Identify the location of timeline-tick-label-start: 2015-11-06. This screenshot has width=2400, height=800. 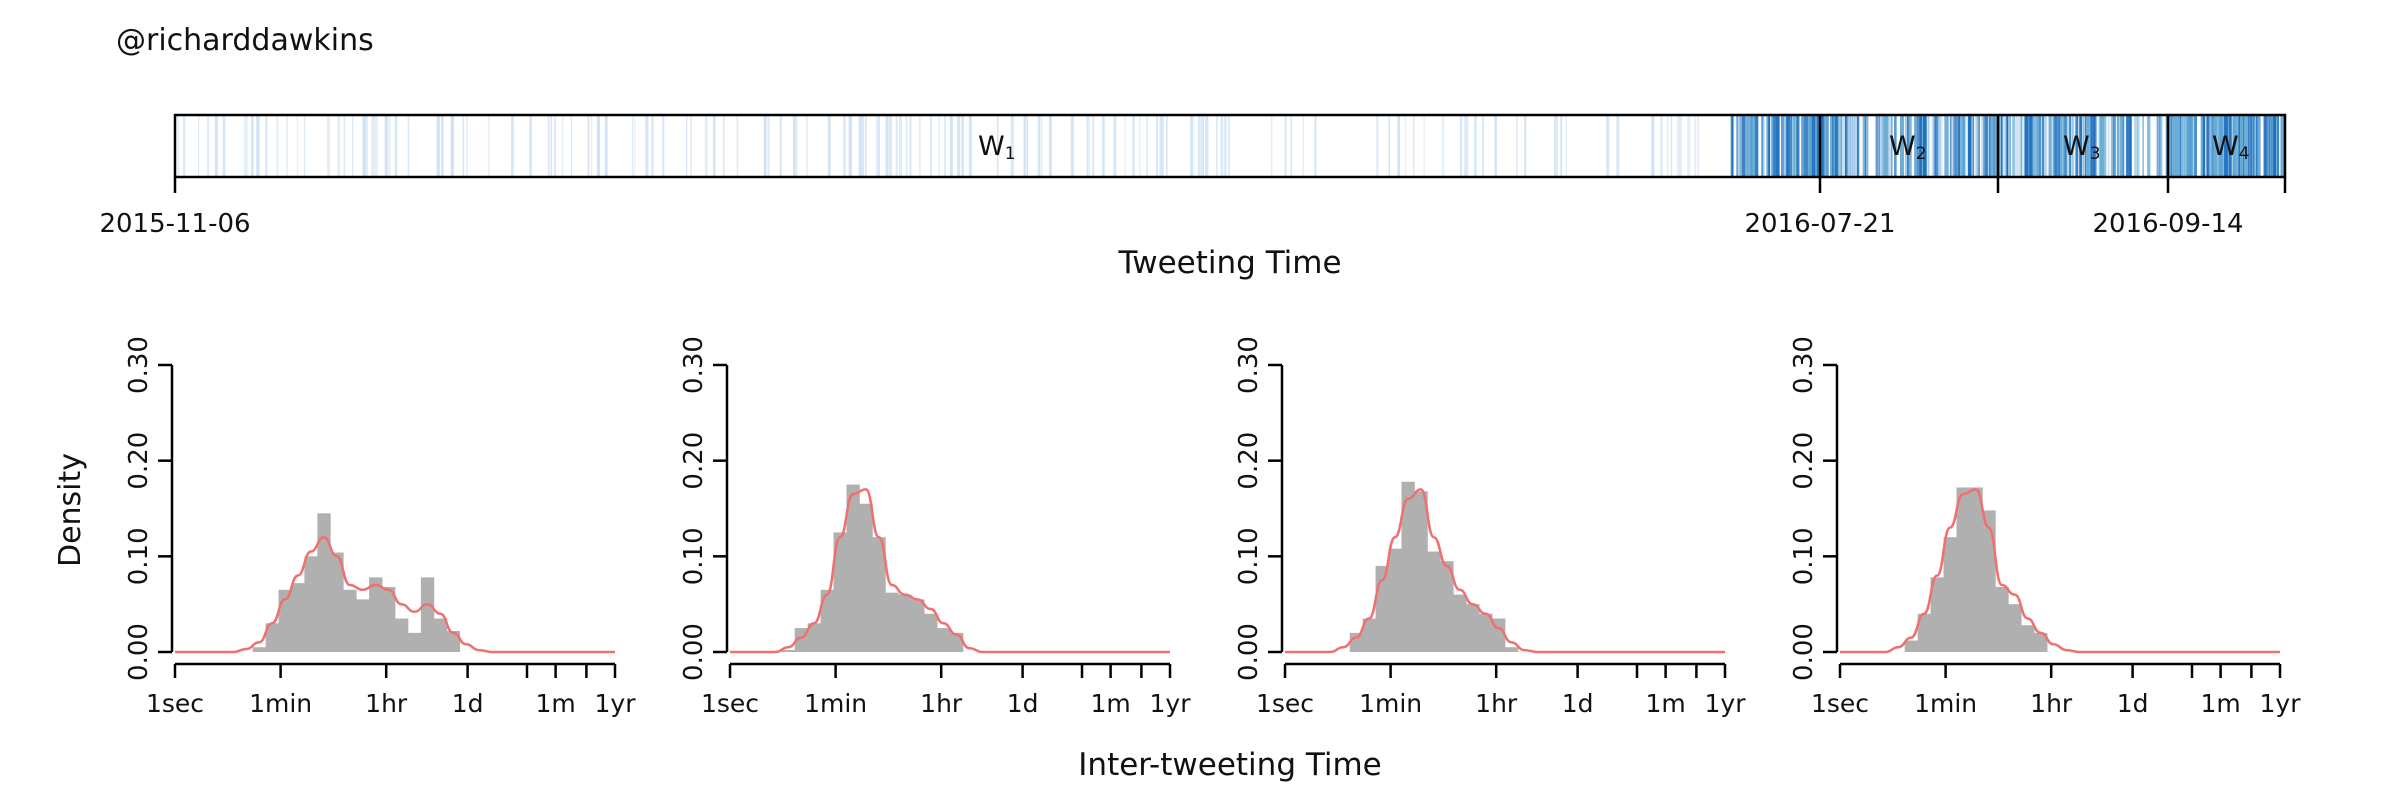
(174, 224).